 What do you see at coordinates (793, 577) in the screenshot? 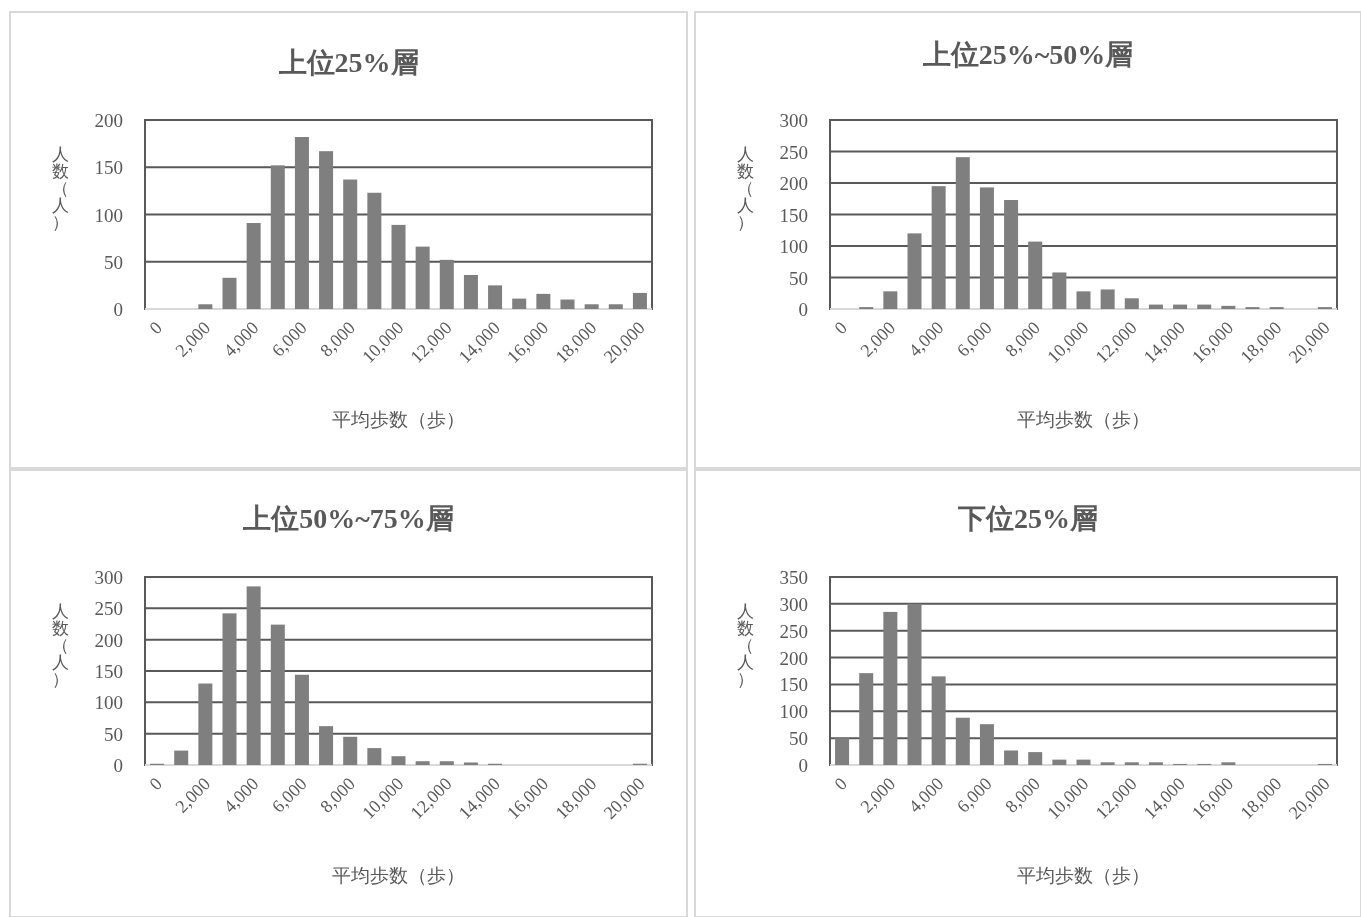
I see `y-tick-label: 350` at bounding box center [793, 577].